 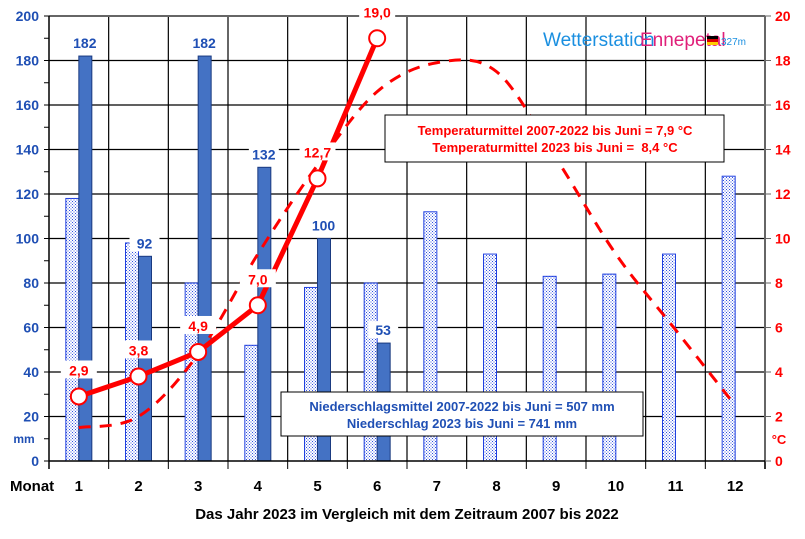 What do you see at coordinates (733, 42) in the screenshot?
I see `logo-altitude: 327m` at bounding box center [733, 42].